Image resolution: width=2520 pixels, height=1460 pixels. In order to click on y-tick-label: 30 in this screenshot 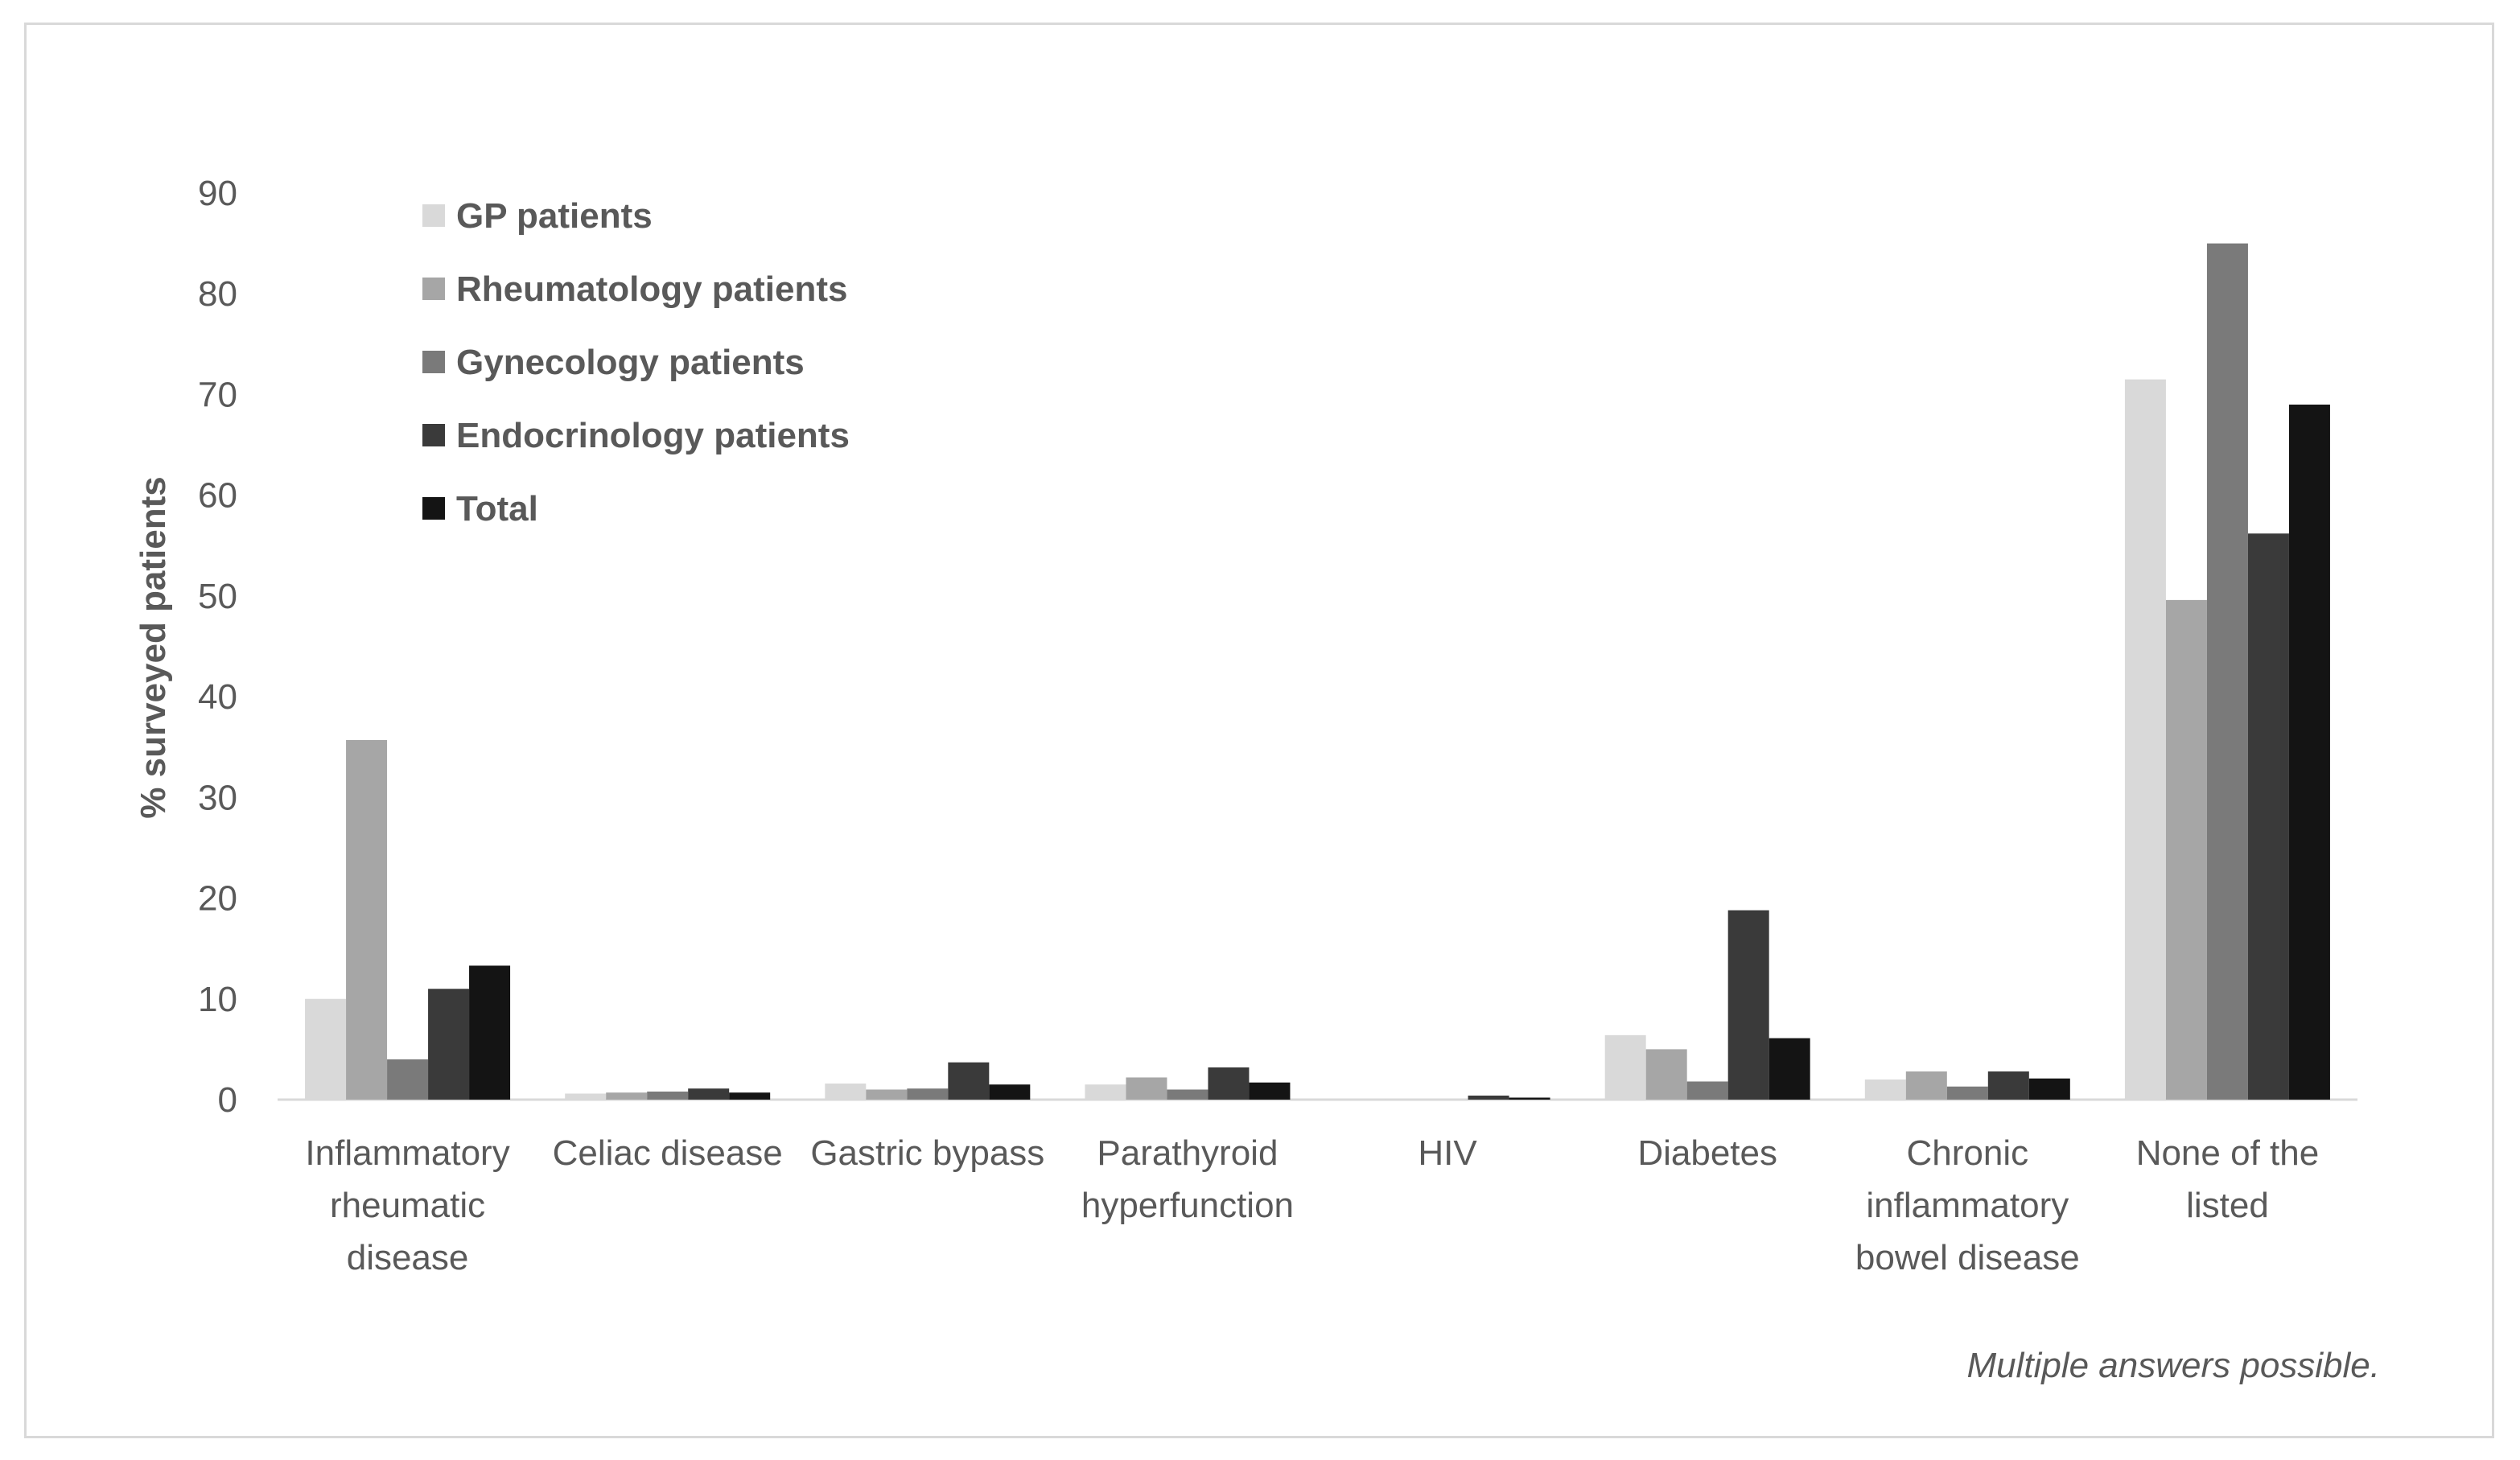, I will do `click(217, 797)`.